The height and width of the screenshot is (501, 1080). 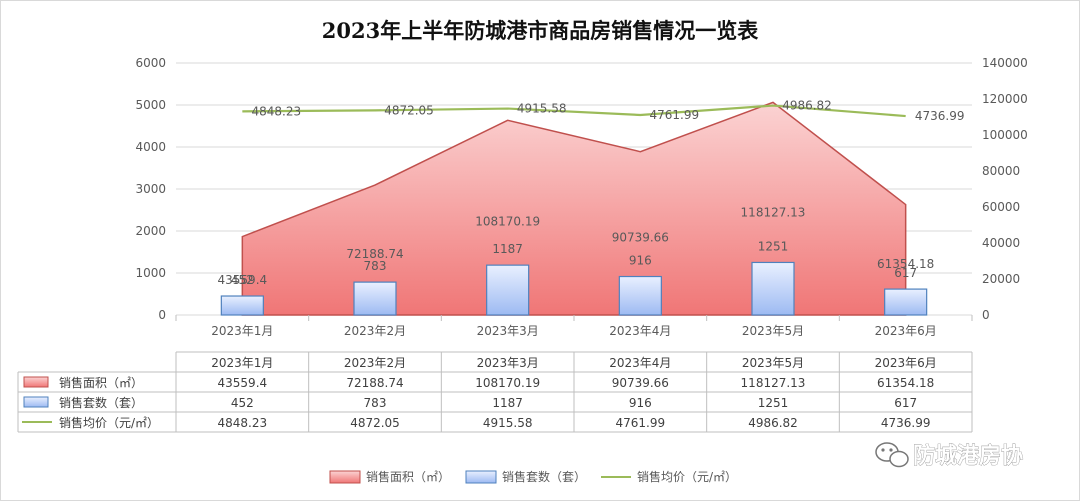 What do you see at coordinates (940, 116) in the screenshot?
I see `price-data-label: 4736.99` at bounding box center [940, 116].